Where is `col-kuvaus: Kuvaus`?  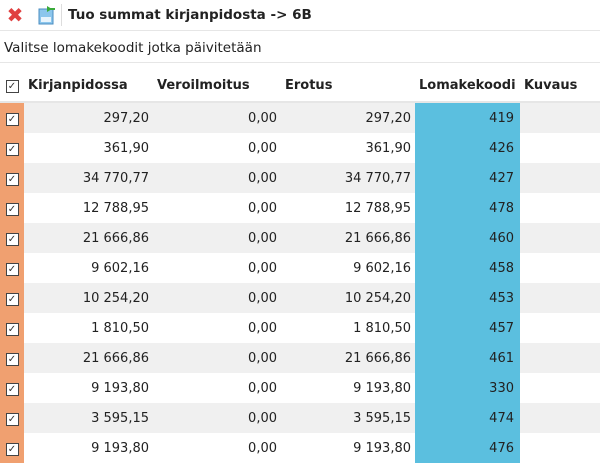
col-kuvaus: Kuvaus is located at coordinates (560, 86).